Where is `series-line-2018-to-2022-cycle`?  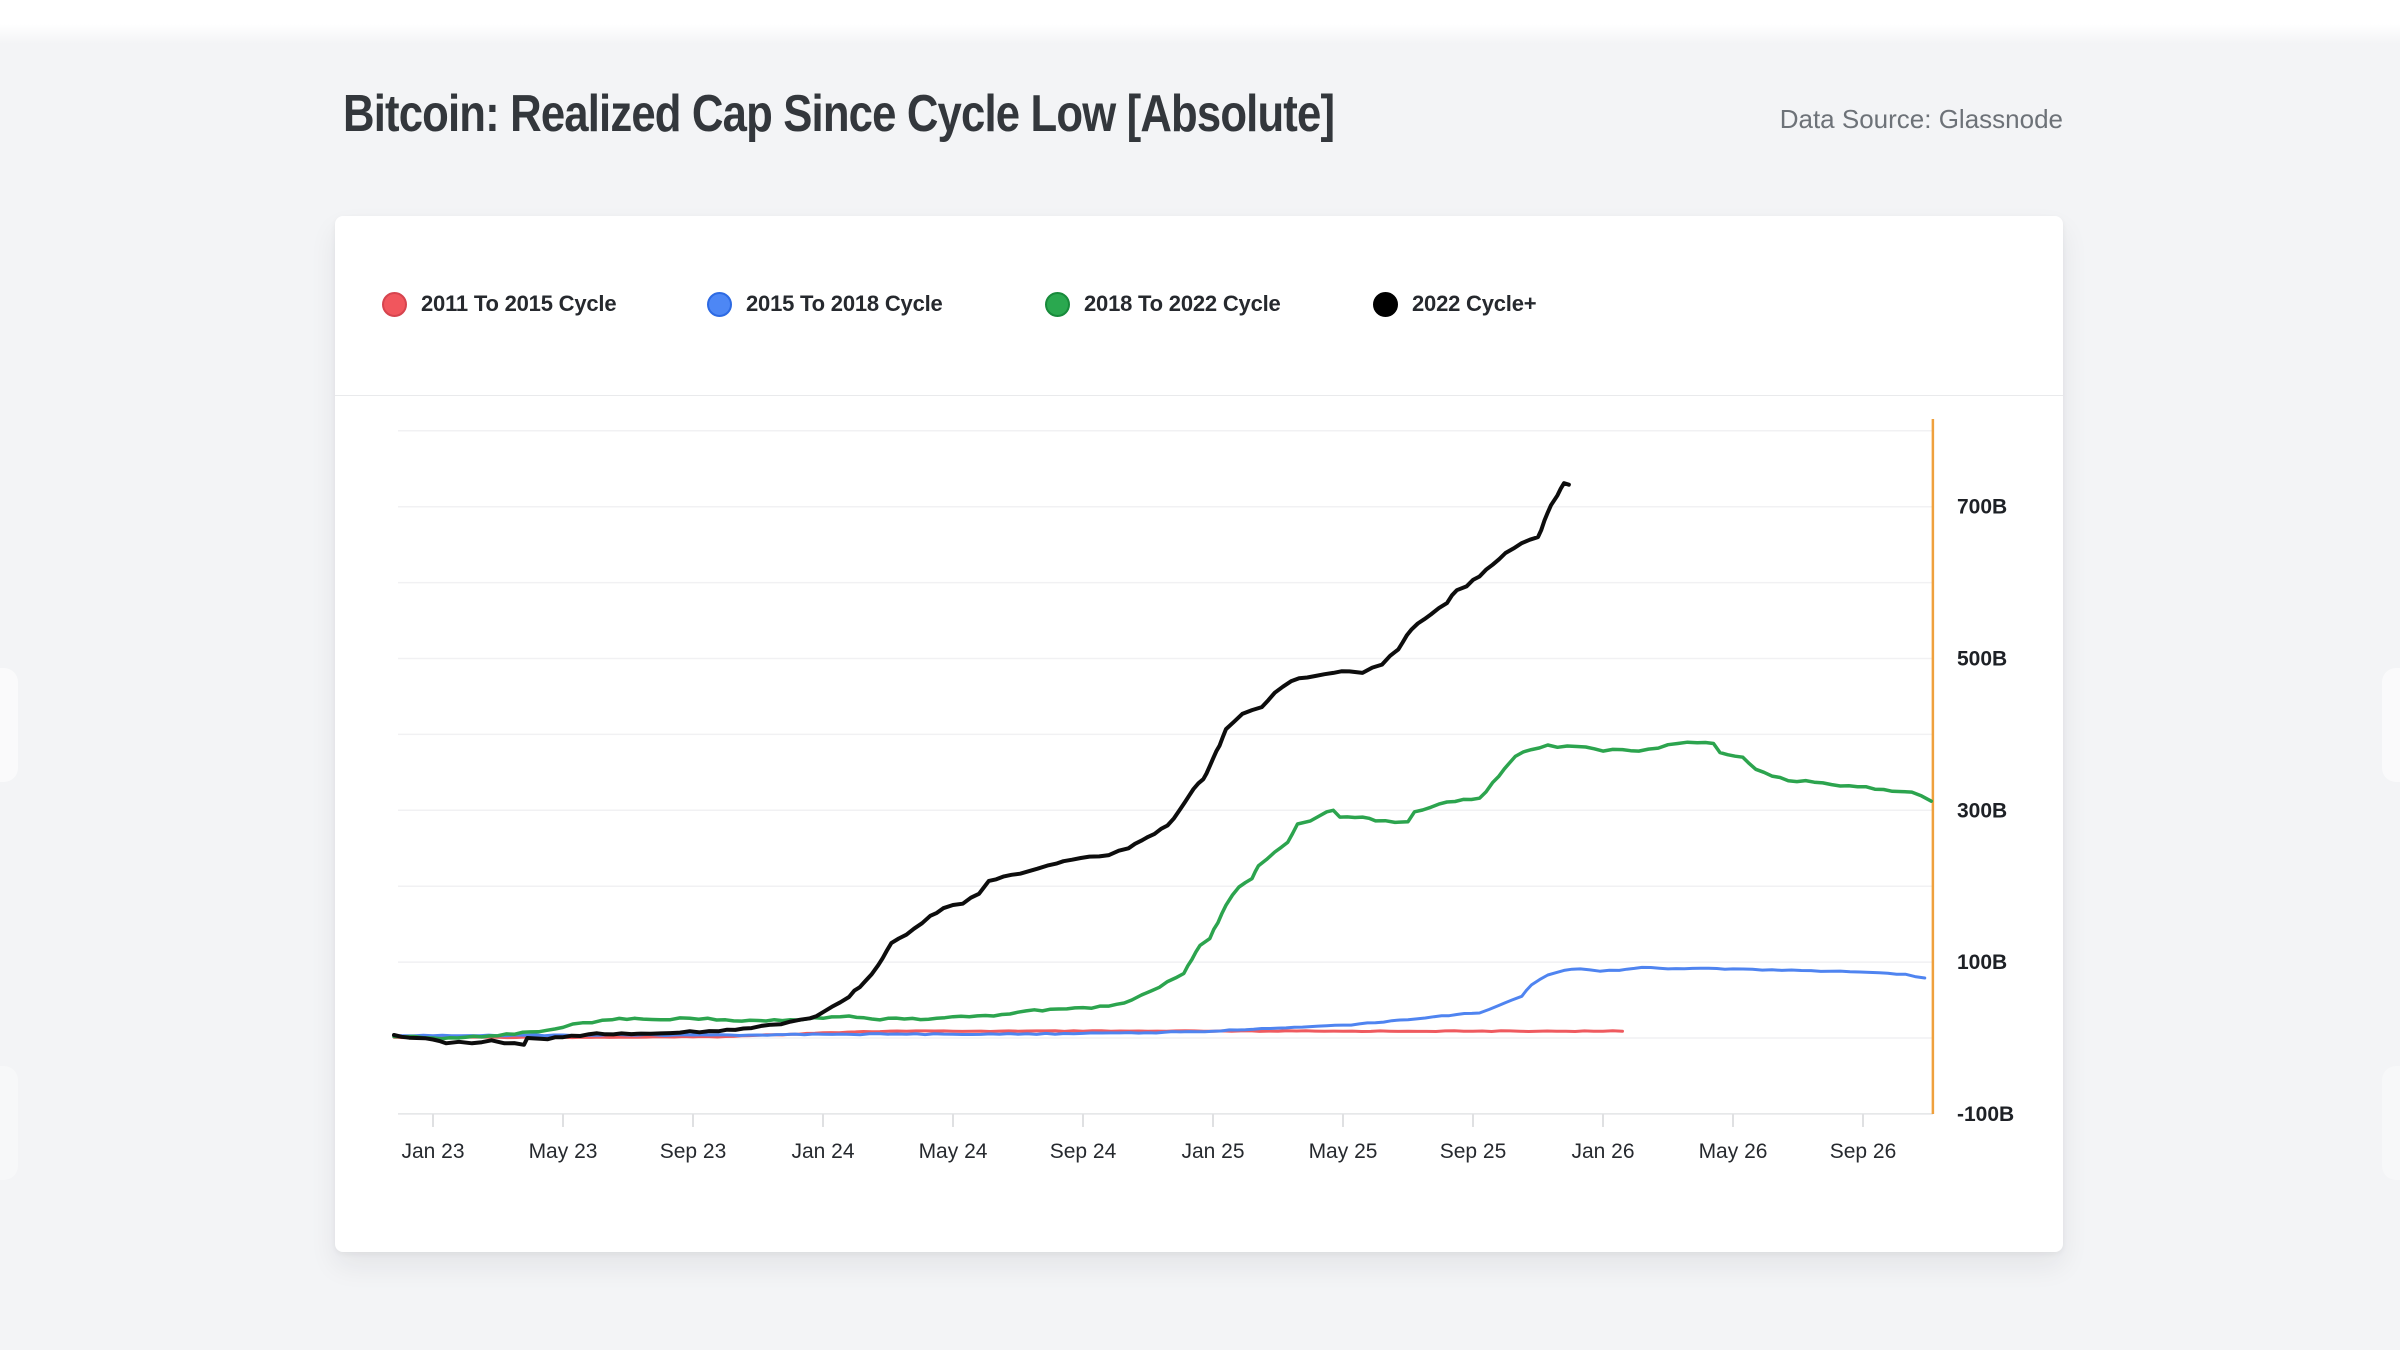 series-line-2018-to-2022-cycle is located at coordinates (1163, 890).